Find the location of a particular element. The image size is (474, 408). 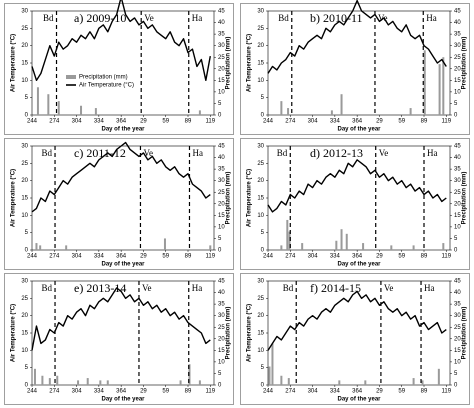

panel-title: e) 2013-14 is located at coordinates (100, 288).